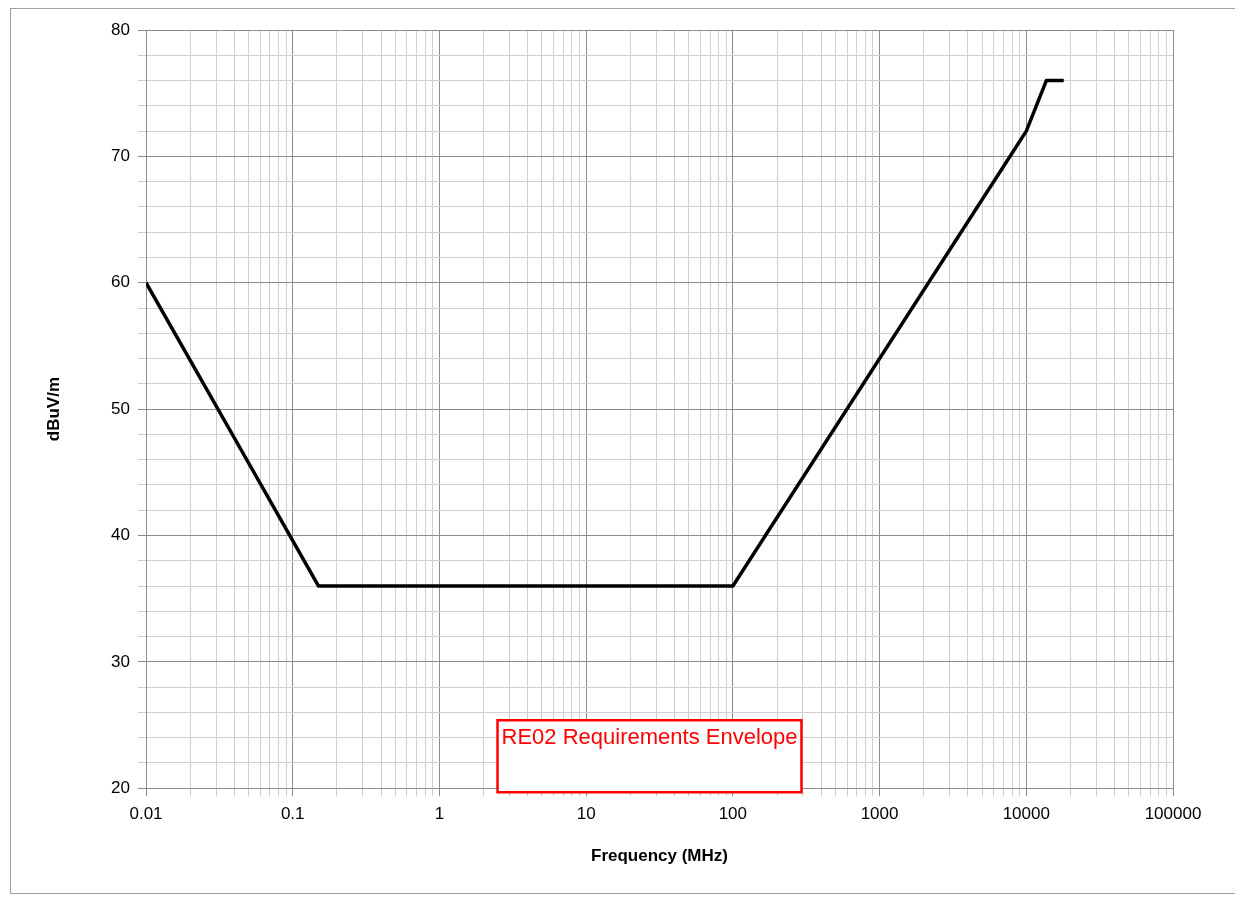  Describe the element at coordinates (439, 814) in the screenshot. I see `x-tick-label: 1` at that location.